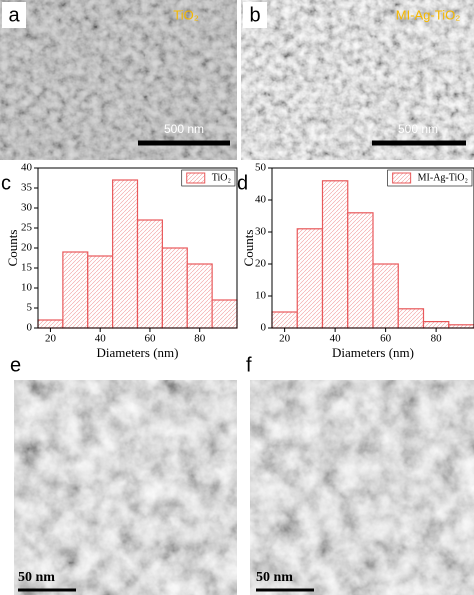 The image size is (474, 595). I want to click on panel-label: a, so click(14, 15).